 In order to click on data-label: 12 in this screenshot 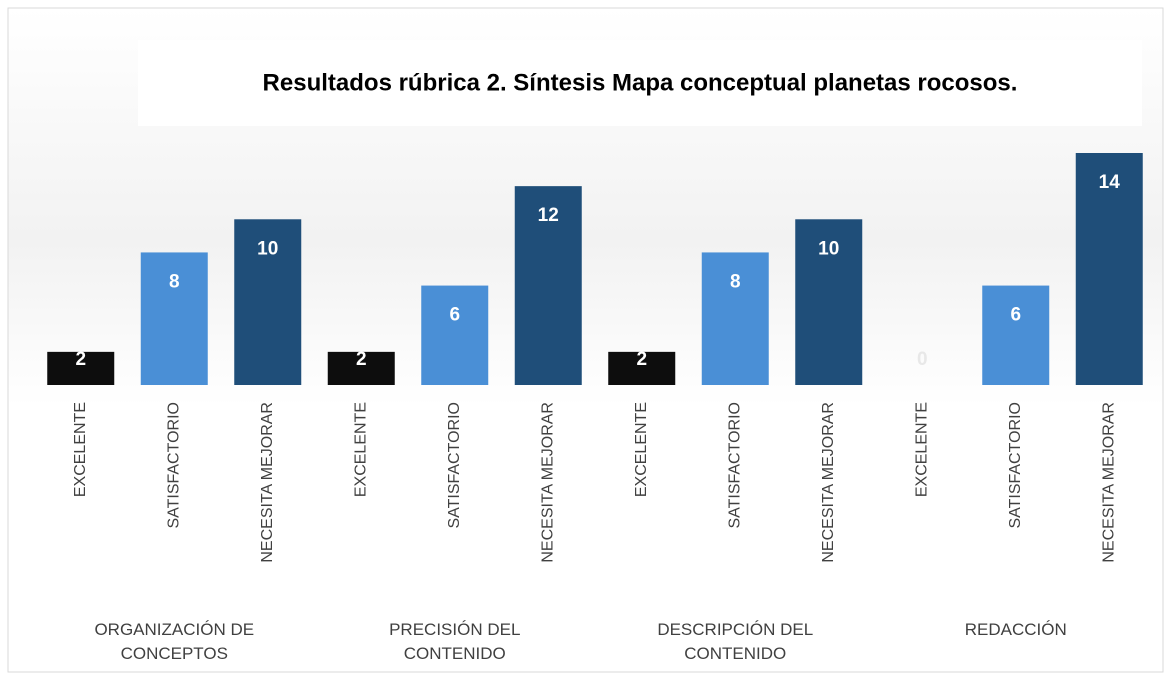, I will do `click(548, 215)`.